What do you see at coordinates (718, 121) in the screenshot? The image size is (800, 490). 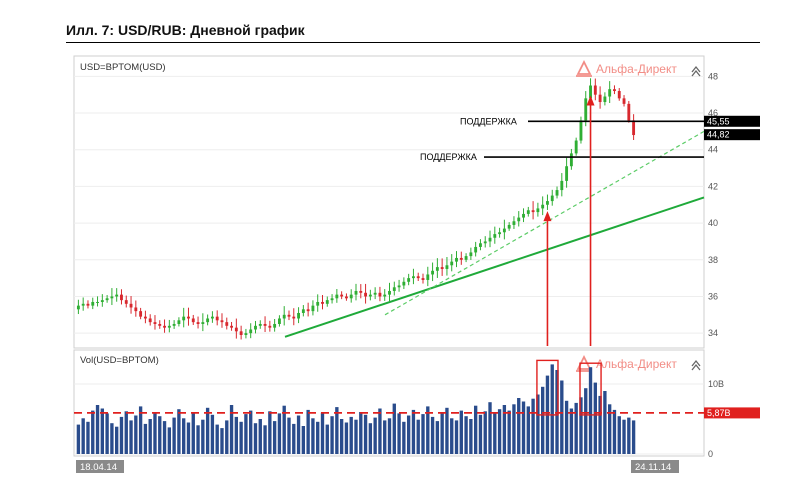 I see `price-tag-upper-text: 45,55` at bounding box center [718, 121].